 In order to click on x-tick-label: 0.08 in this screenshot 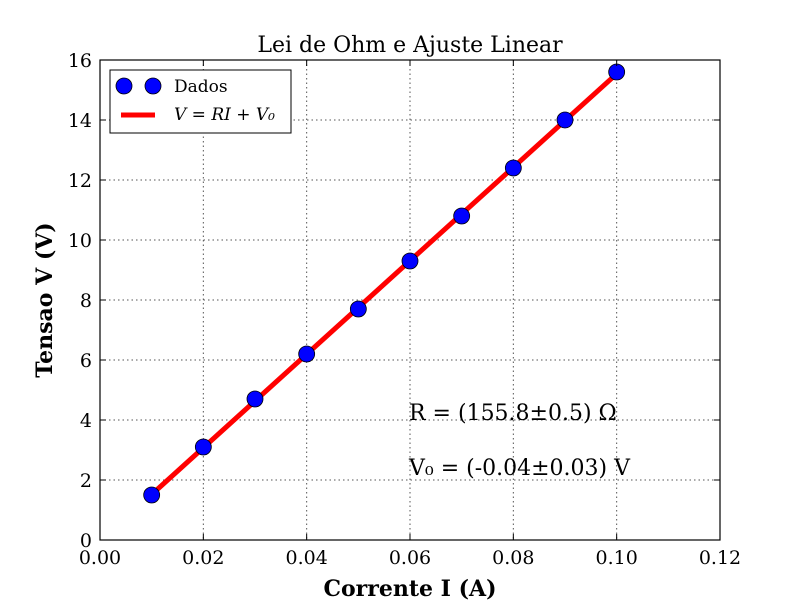, I will do `click(513, 558)`.